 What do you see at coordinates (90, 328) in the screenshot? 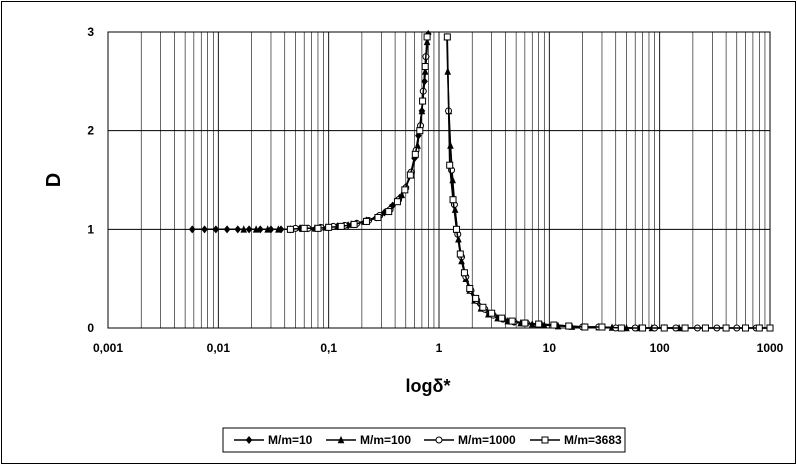
I see `y-tick-label: 0` at bounding box center [90, 328].